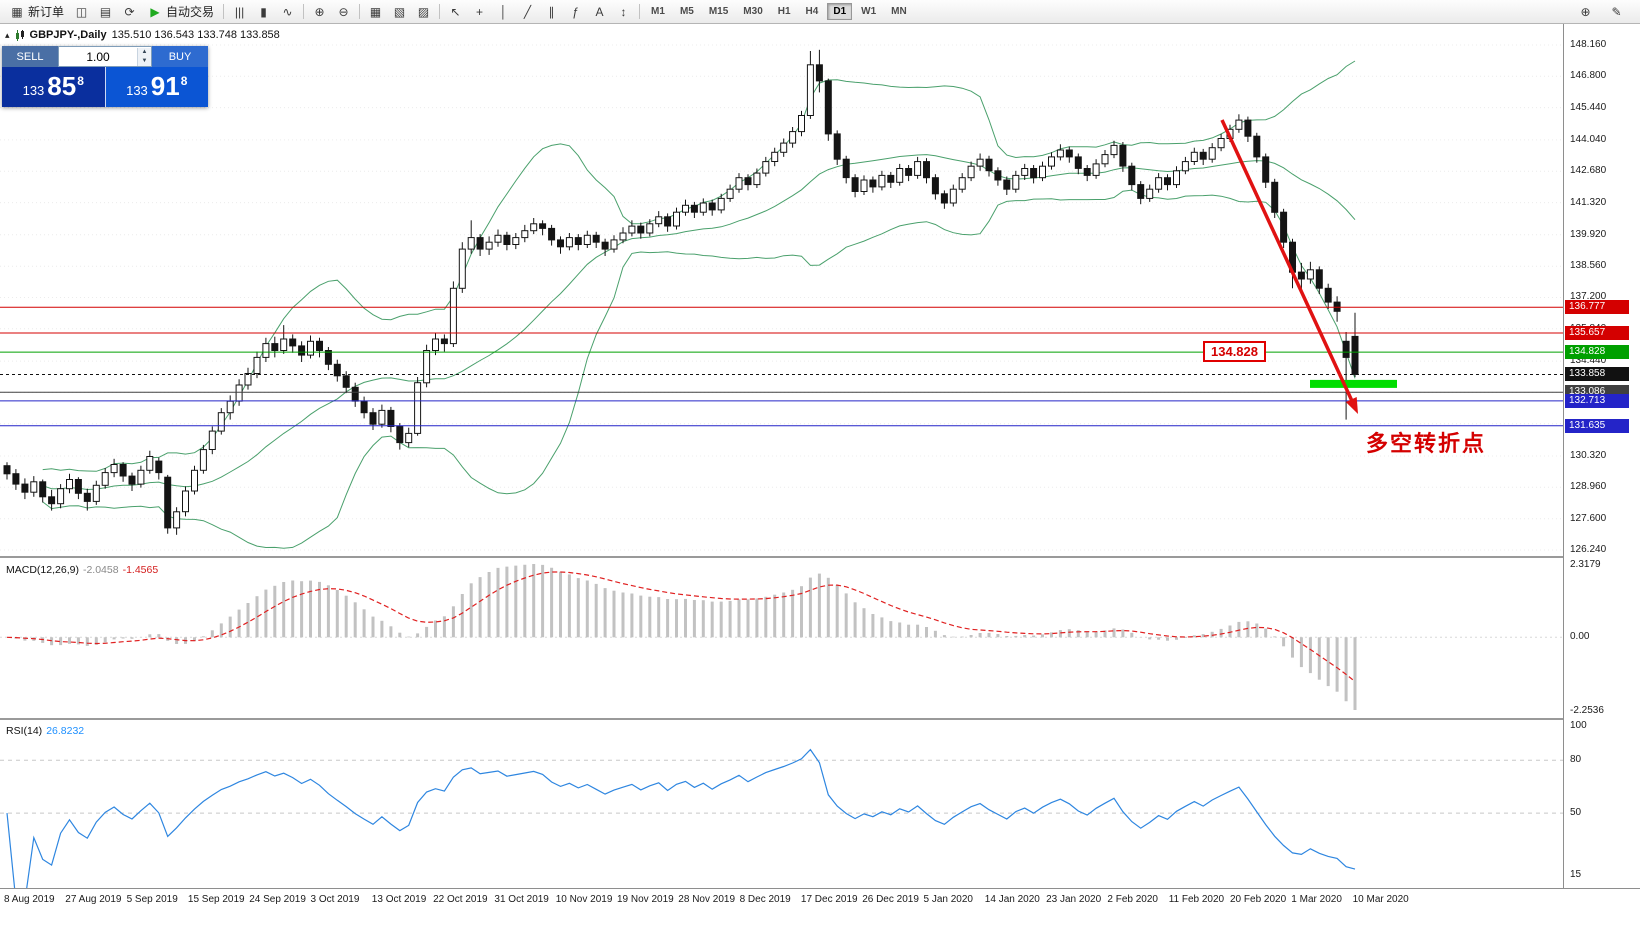  Describe the element at coordinates (551, 11) in the screenshot. I see `equidistant-channel-icon: ∥` at that location.